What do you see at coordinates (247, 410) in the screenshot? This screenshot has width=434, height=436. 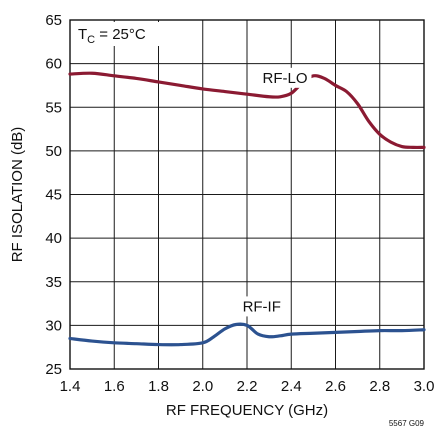 I see `x-axis-label: RF FREQUENCY (GHz)` at bounding box center [247, 410].